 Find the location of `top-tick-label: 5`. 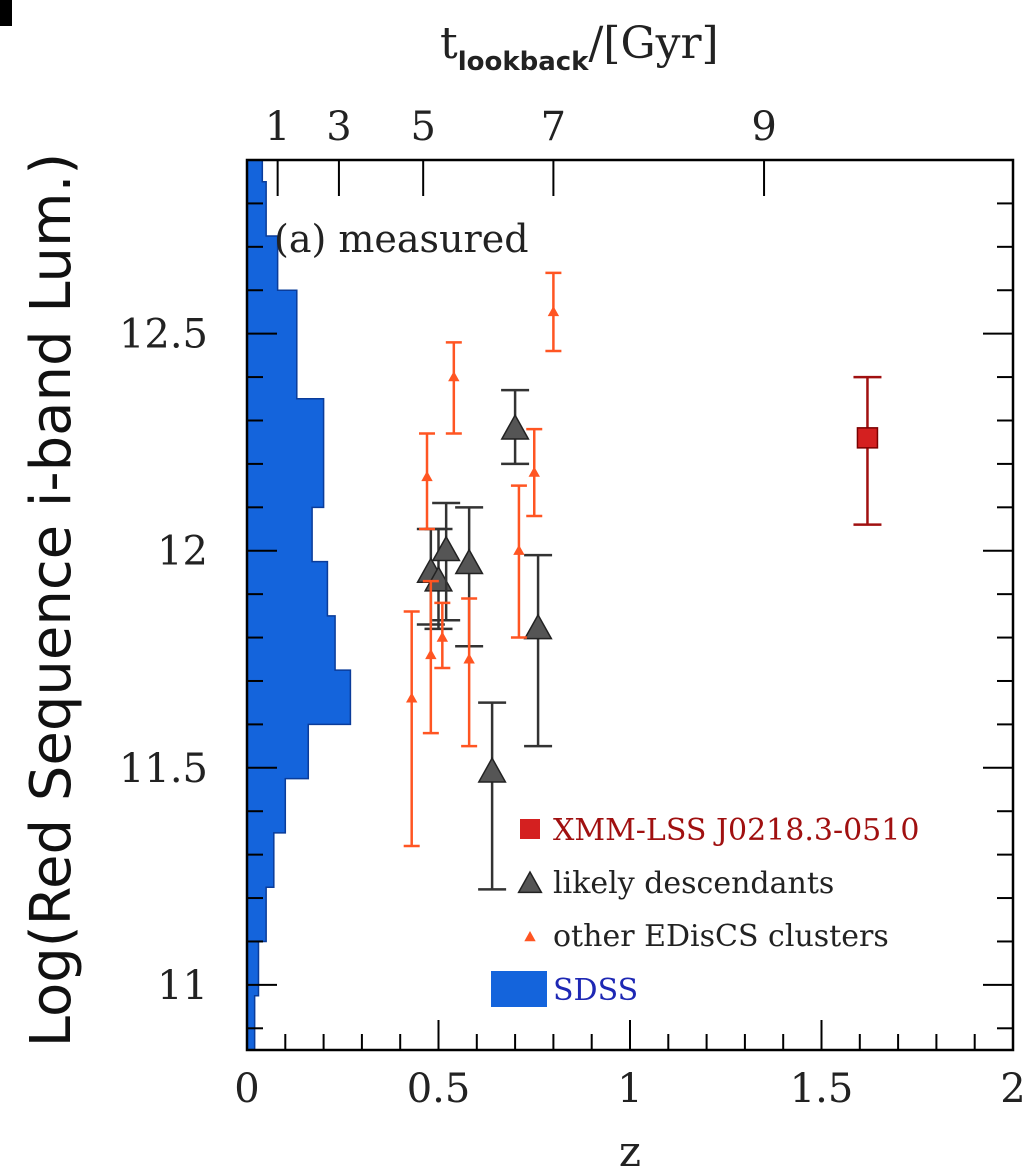

top-tick-label: 5 is located at coordinates (422, 127).